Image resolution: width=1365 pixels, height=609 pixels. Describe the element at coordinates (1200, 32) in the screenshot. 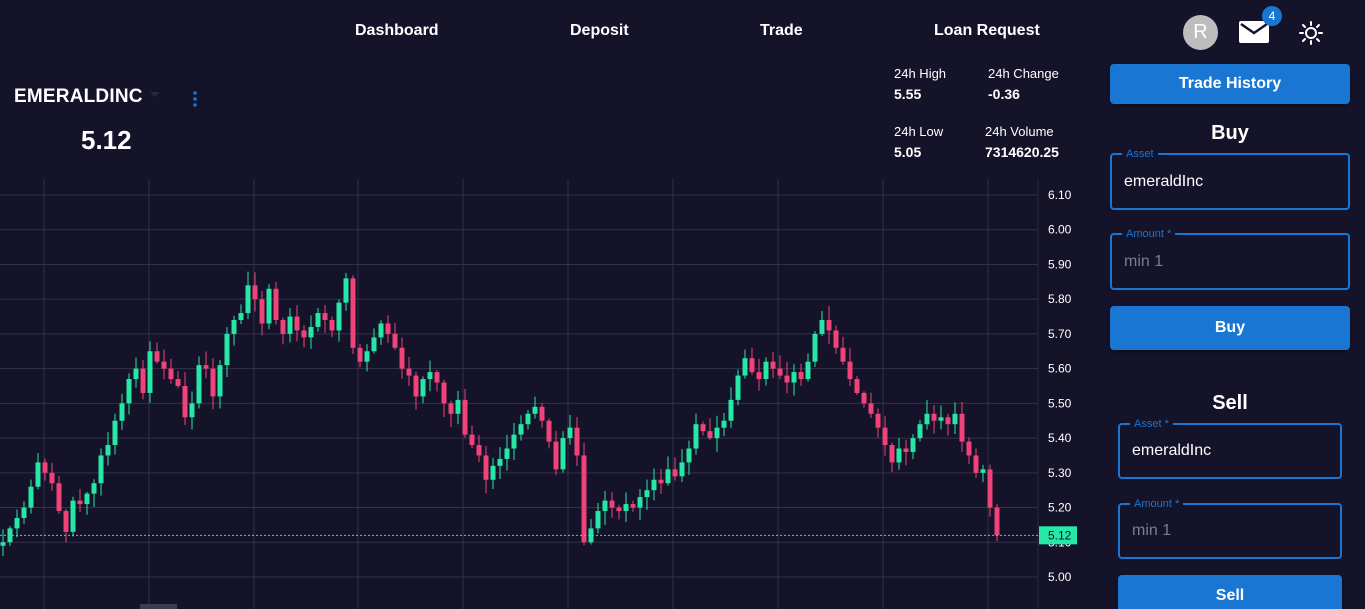

I see `avatar: R` at that location.